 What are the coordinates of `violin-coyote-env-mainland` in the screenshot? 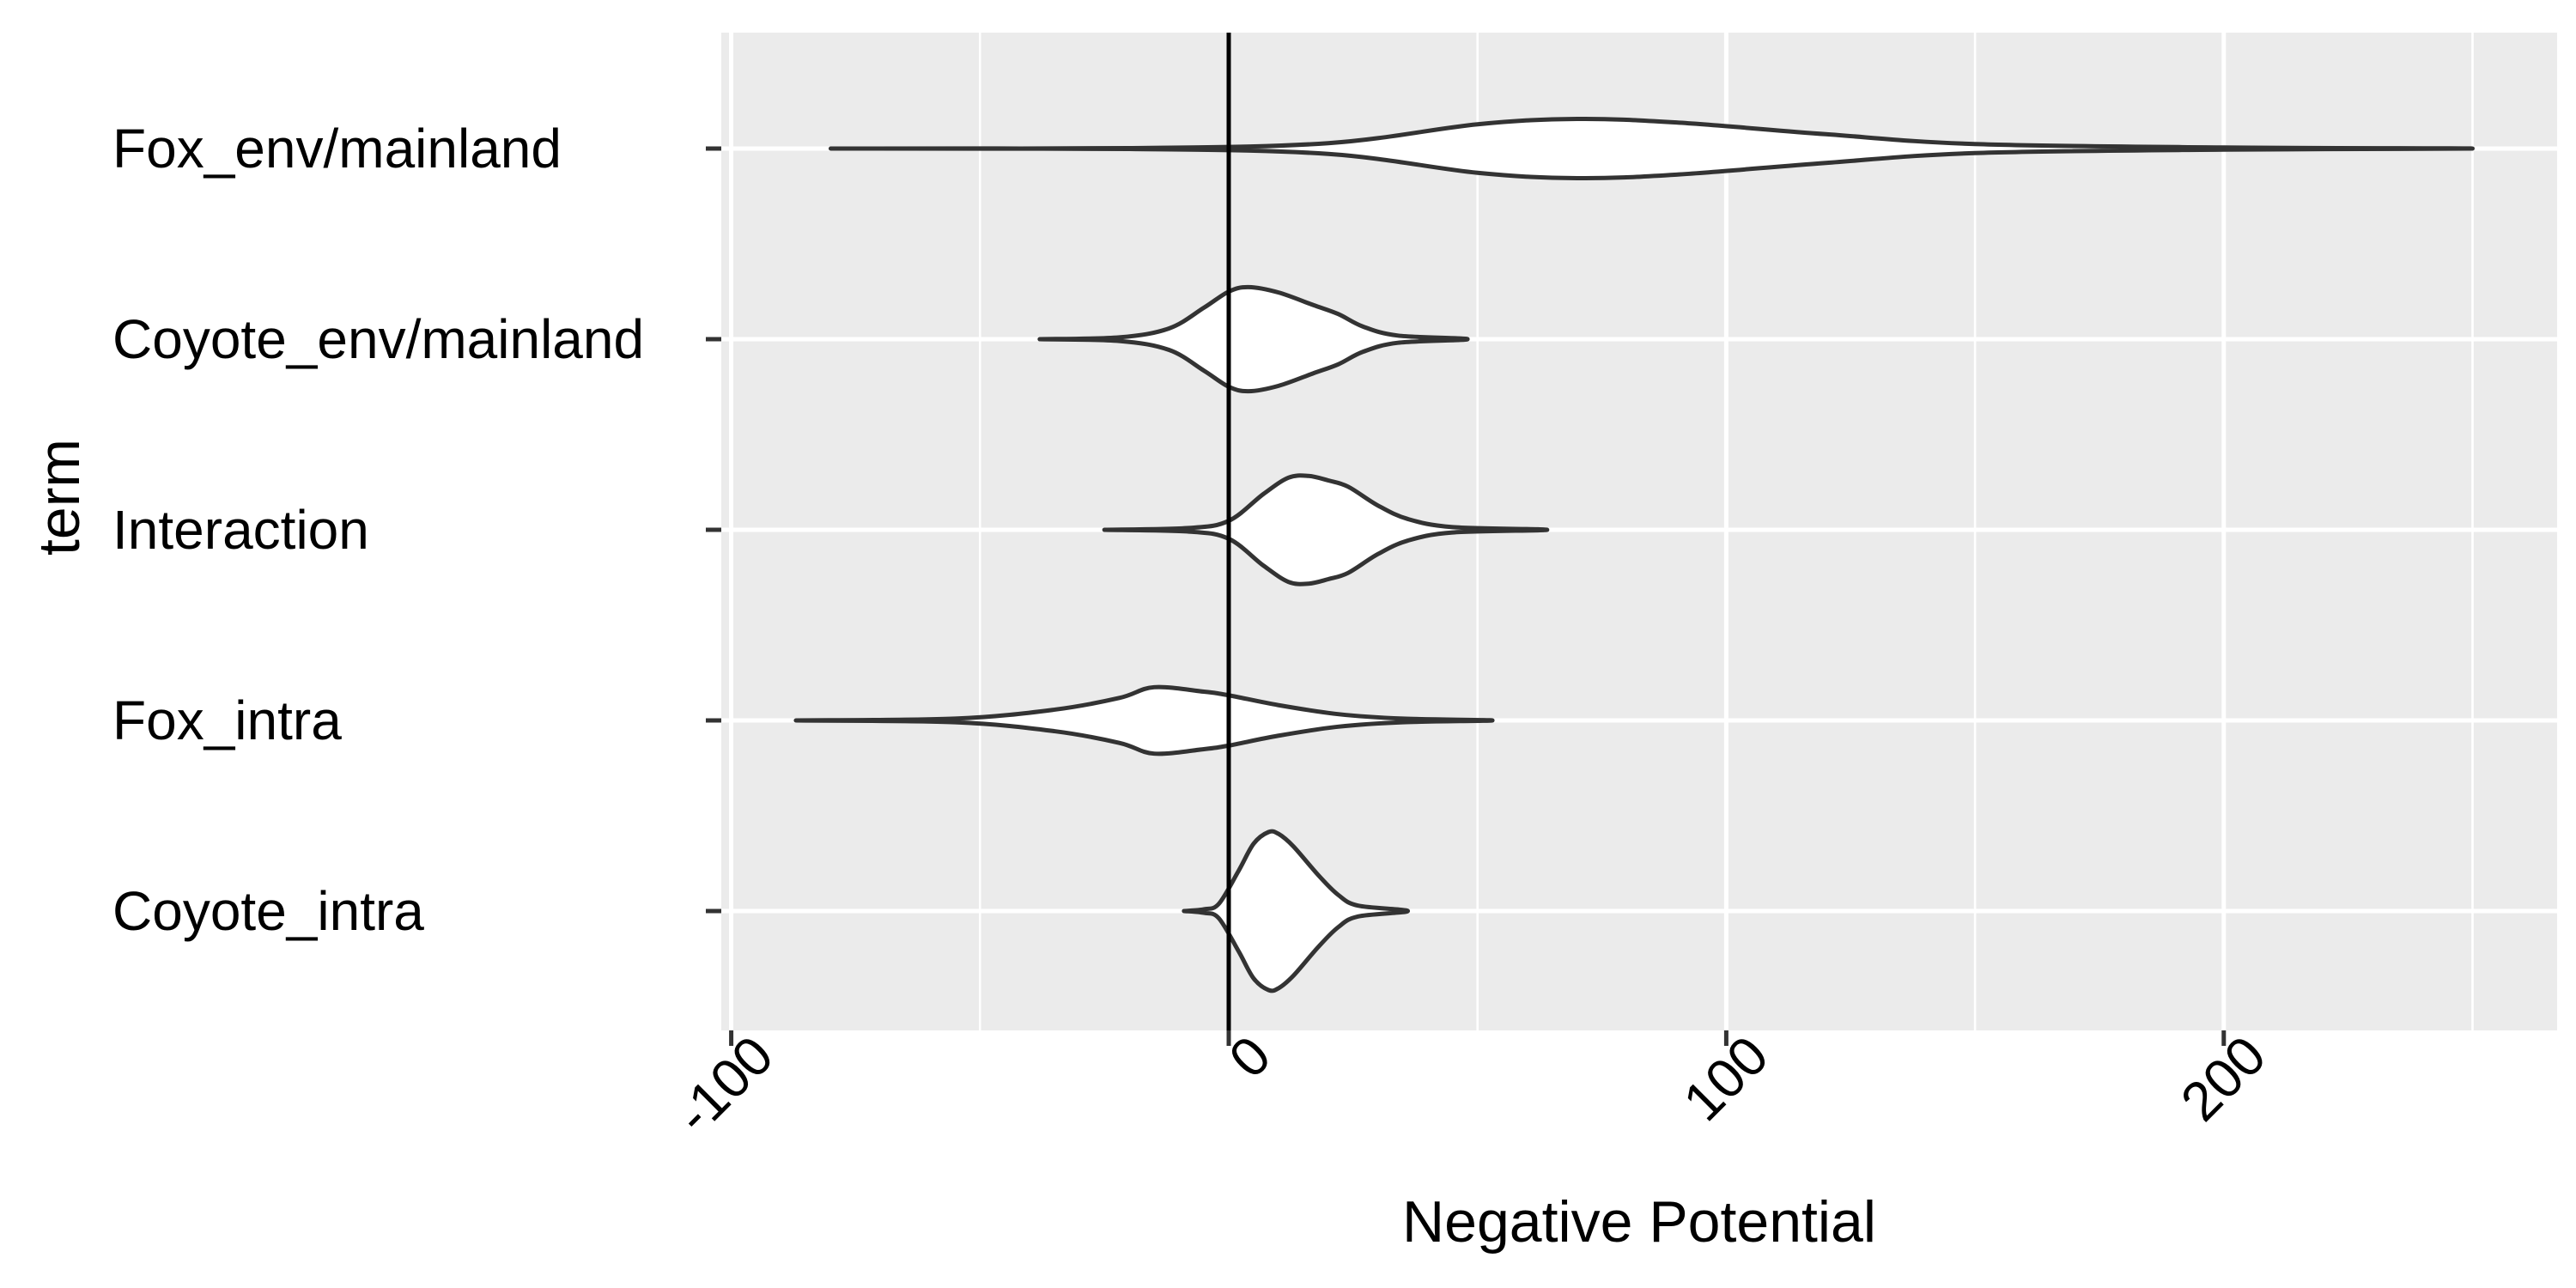 It's located at (1254, 339).